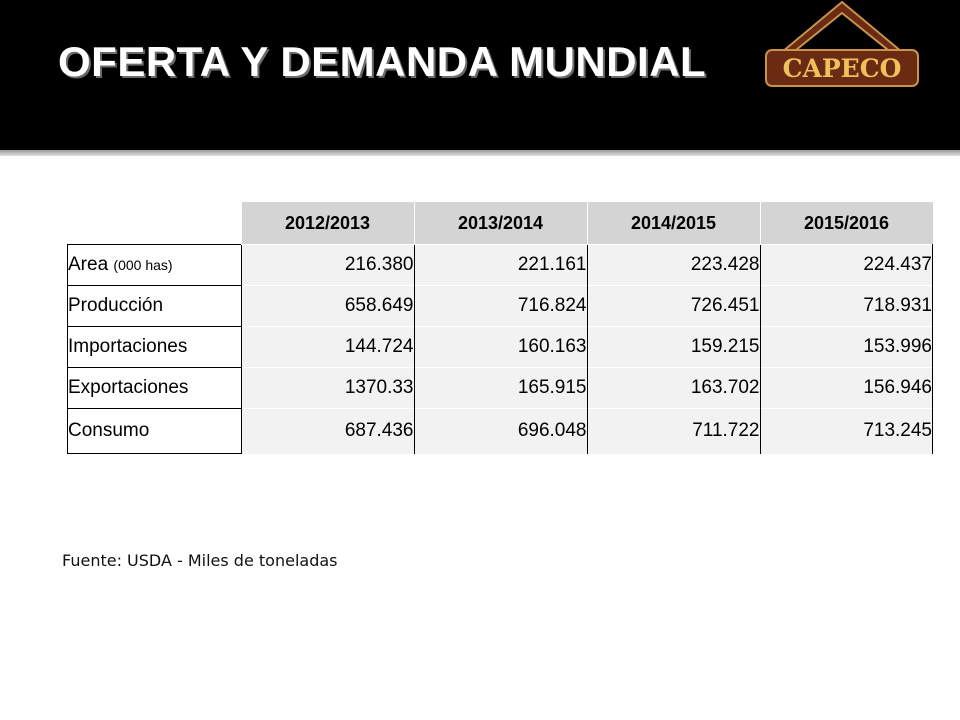 The height and width of the screenshot is (720, 960). I want to click on header-divider, so click(480, 153).